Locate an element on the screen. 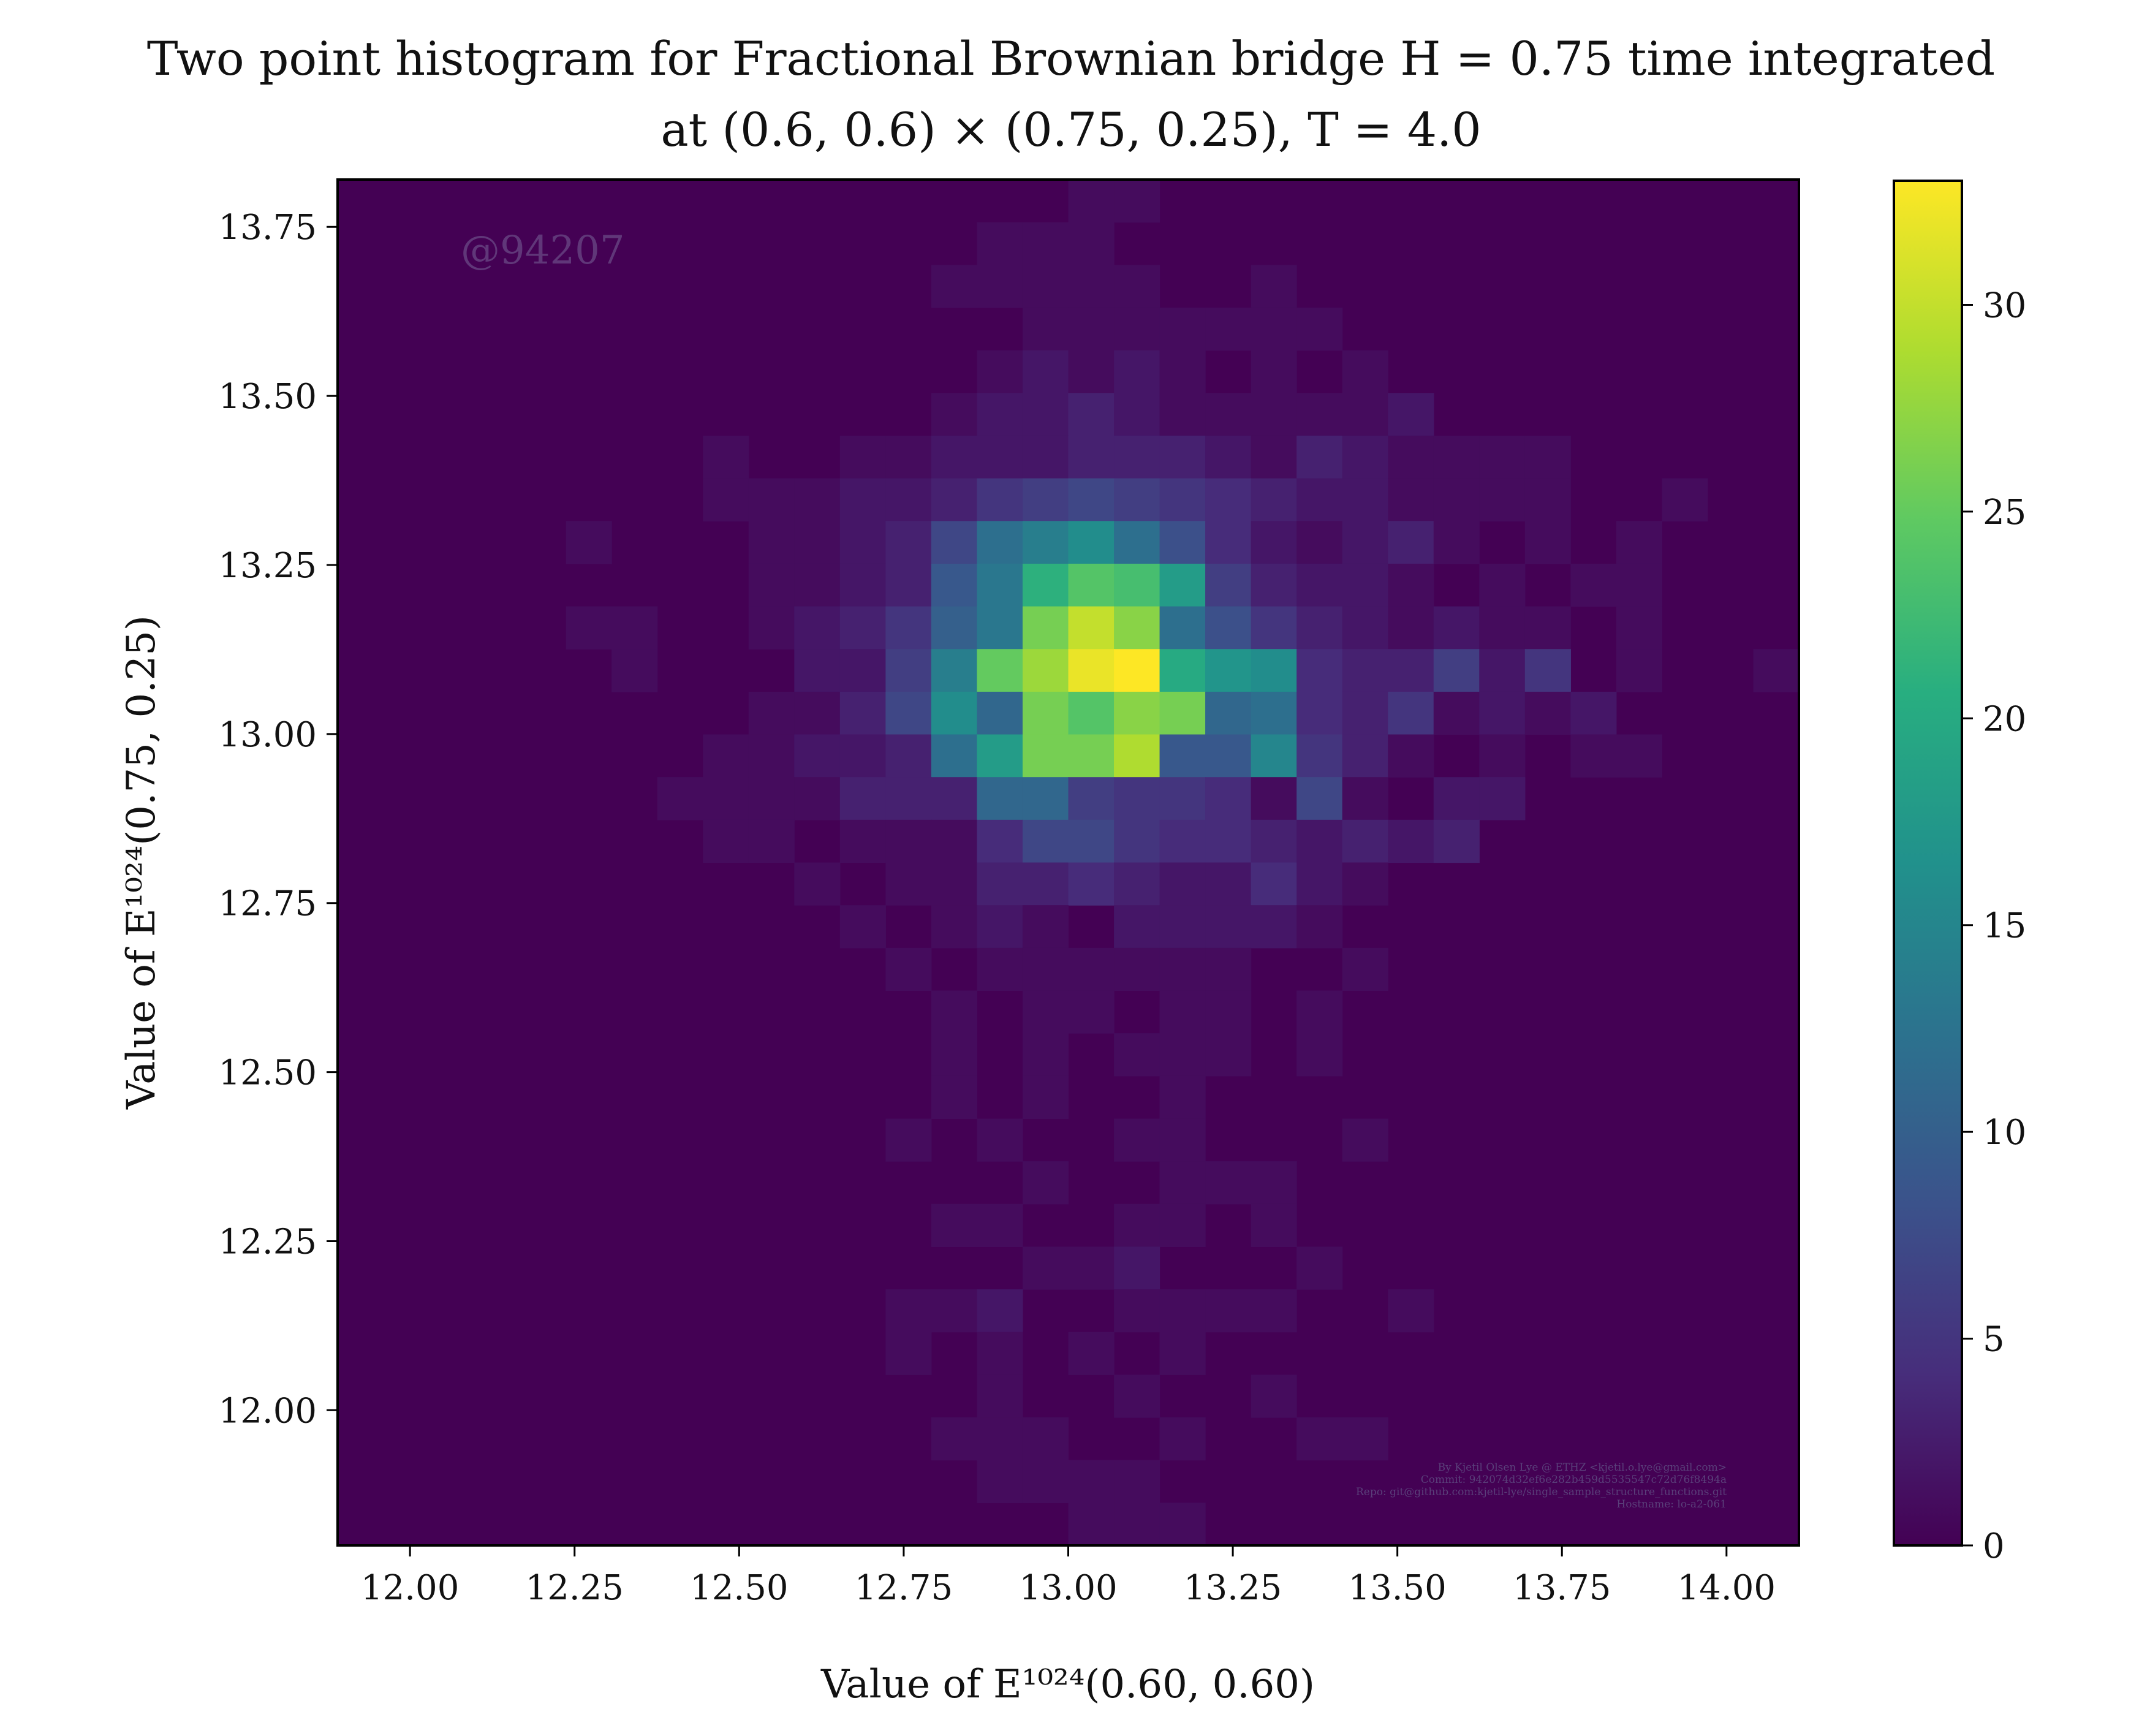  y-axis-label: Value of E¹⁰²⁴(0.75, 0.25) is located at coordinates (141, 862).